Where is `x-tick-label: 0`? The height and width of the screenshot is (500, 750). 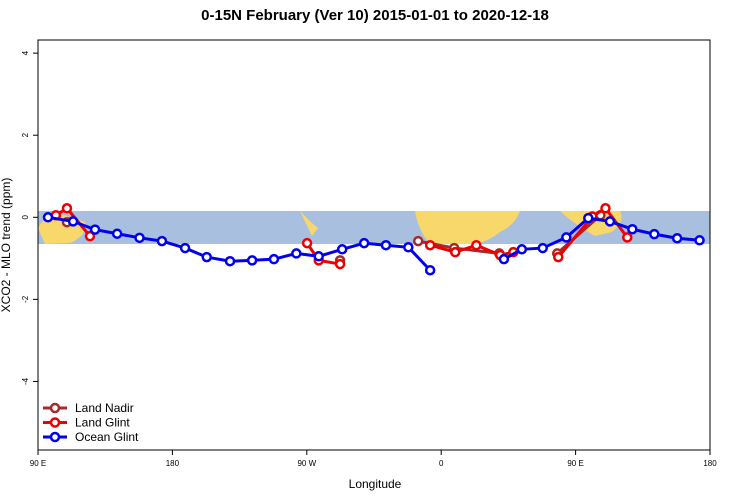 x-tick-label: 0 is located at coordinates (441, 463).